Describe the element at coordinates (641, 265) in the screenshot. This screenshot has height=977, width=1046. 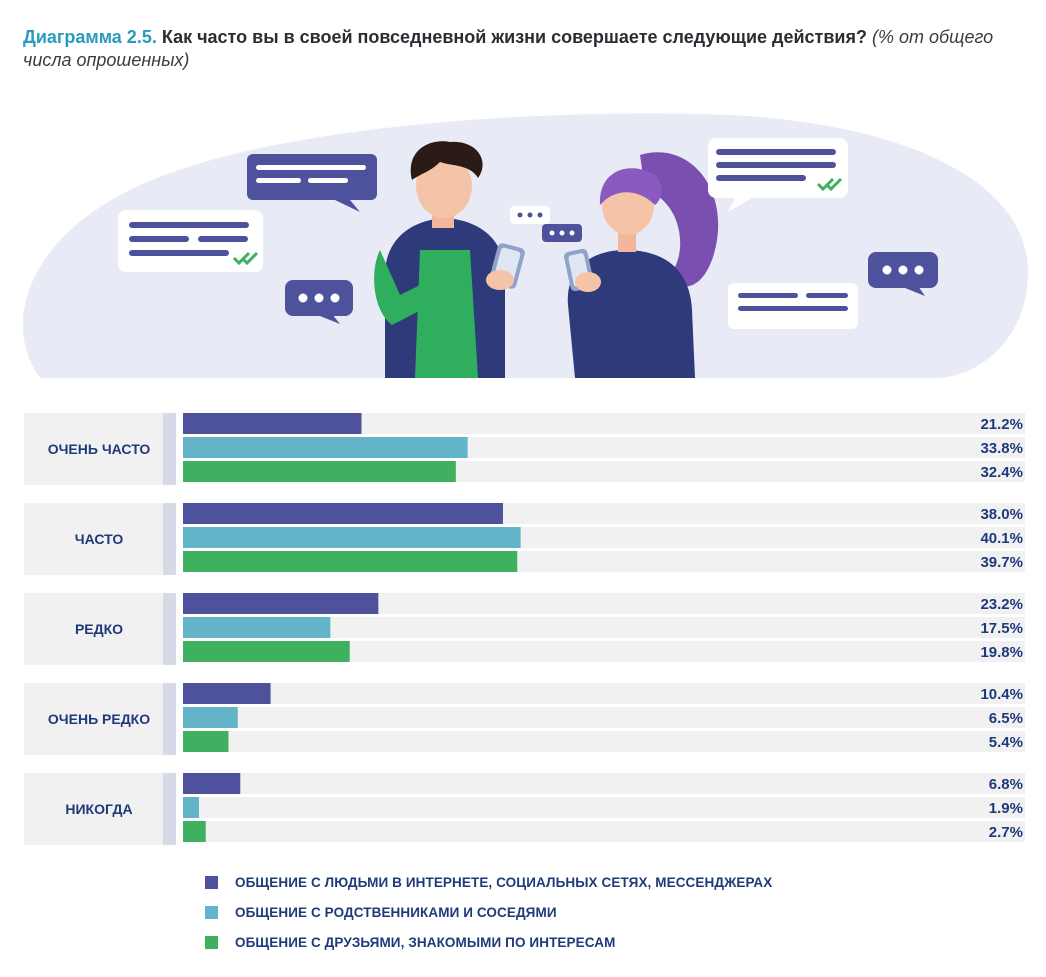
I see `woman-figure` at that location.